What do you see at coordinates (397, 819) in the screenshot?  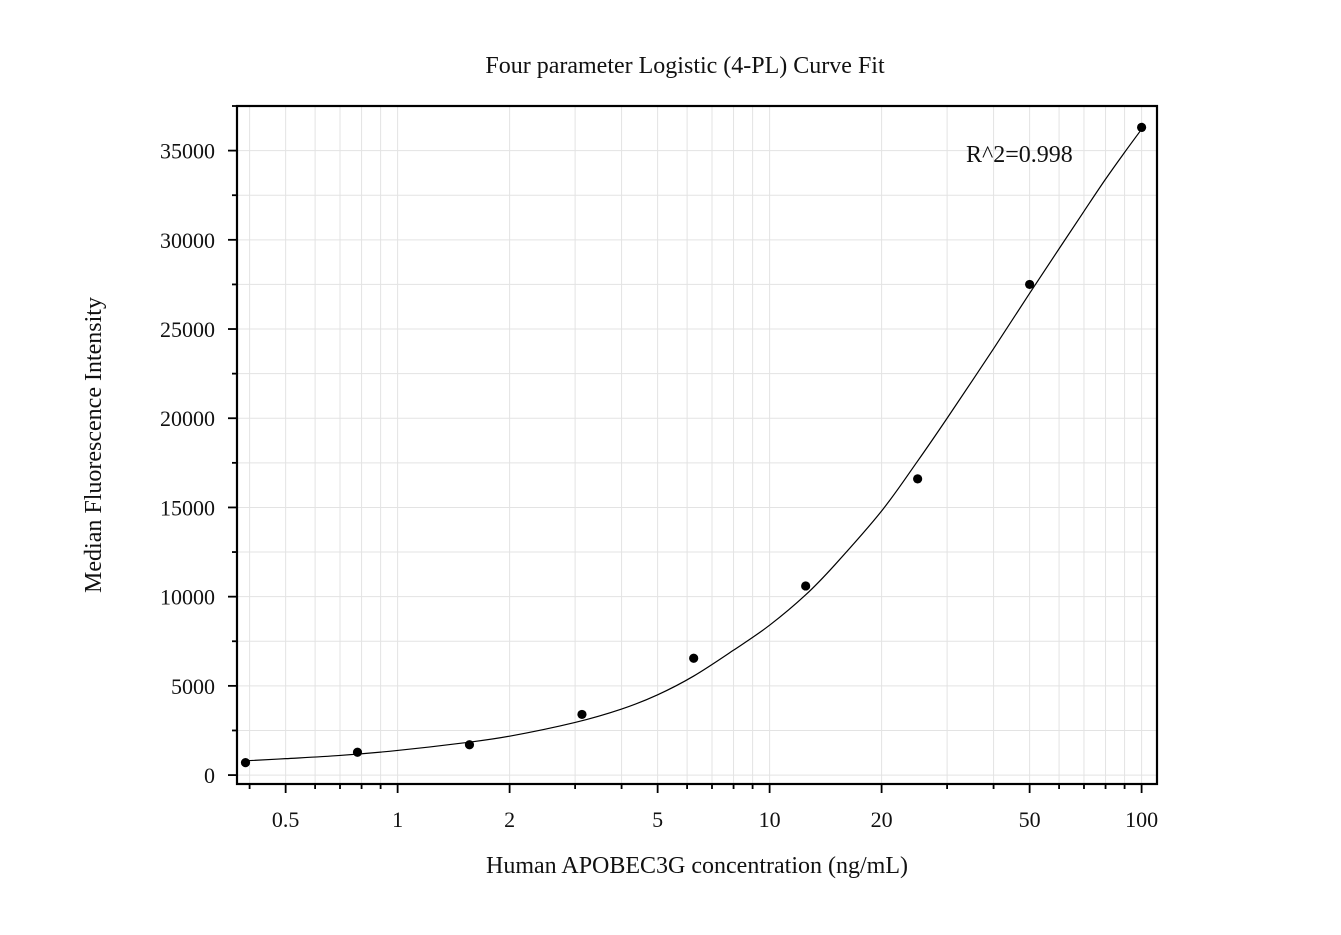 I see `x-tick-label: 1` at bounding box center [397, 819].